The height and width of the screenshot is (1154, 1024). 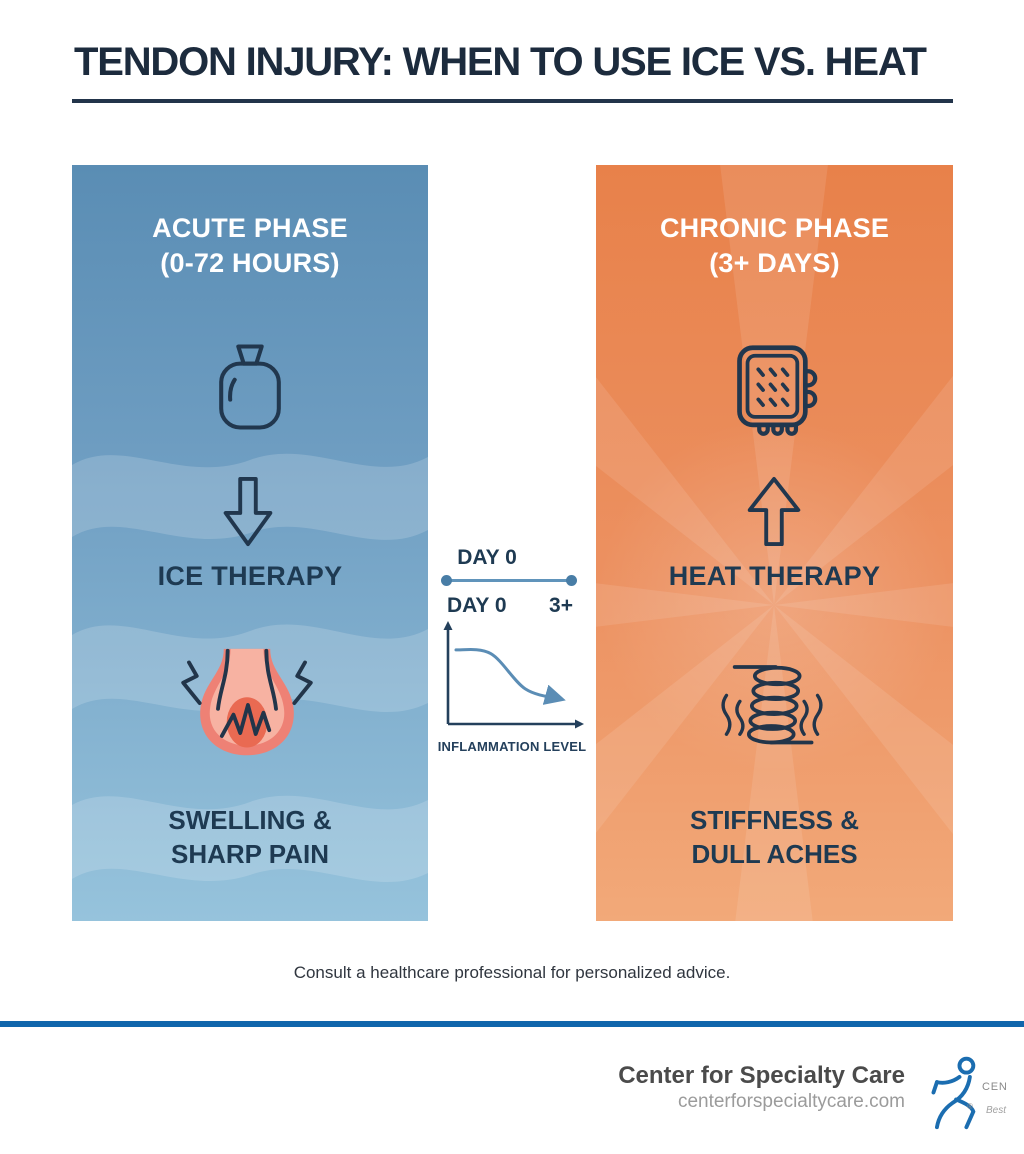 What do you see at coordinates (487, 557) in the screenshot?
I see `timeline-top-label: DAY 0` at bounding box center [487, 557].